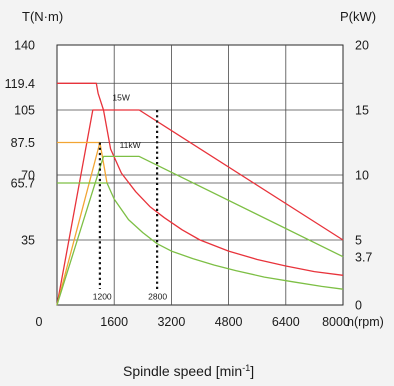 The height and width of the screenshot is (386, 394). What do you see at coordinates (336, 322) in the screenshot?
I see `x-tick-label-5: 8000` at bounding box center [336, 322].